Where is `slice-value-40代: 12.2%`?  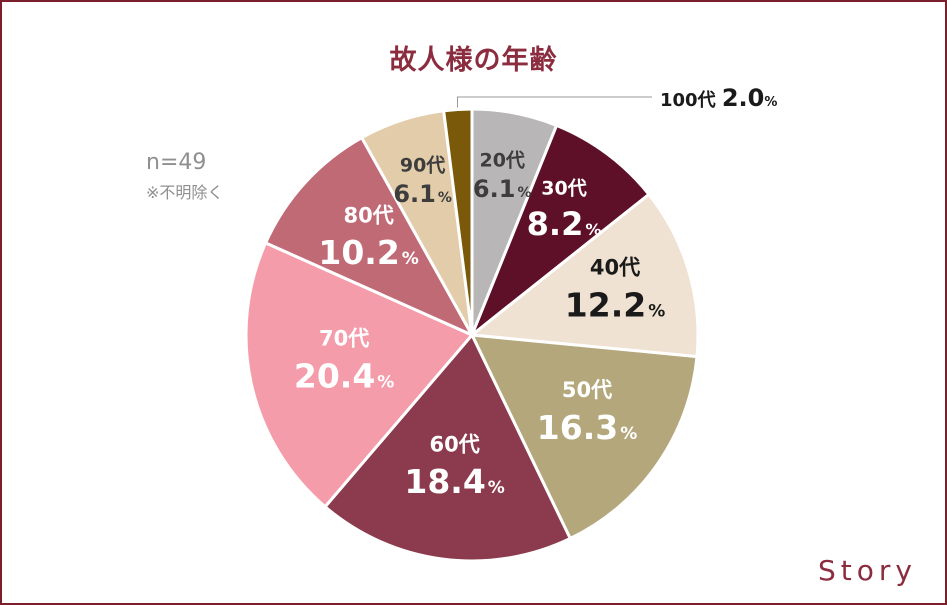
slice-value-40代: 12.2% is located at coordinates (615, 304).